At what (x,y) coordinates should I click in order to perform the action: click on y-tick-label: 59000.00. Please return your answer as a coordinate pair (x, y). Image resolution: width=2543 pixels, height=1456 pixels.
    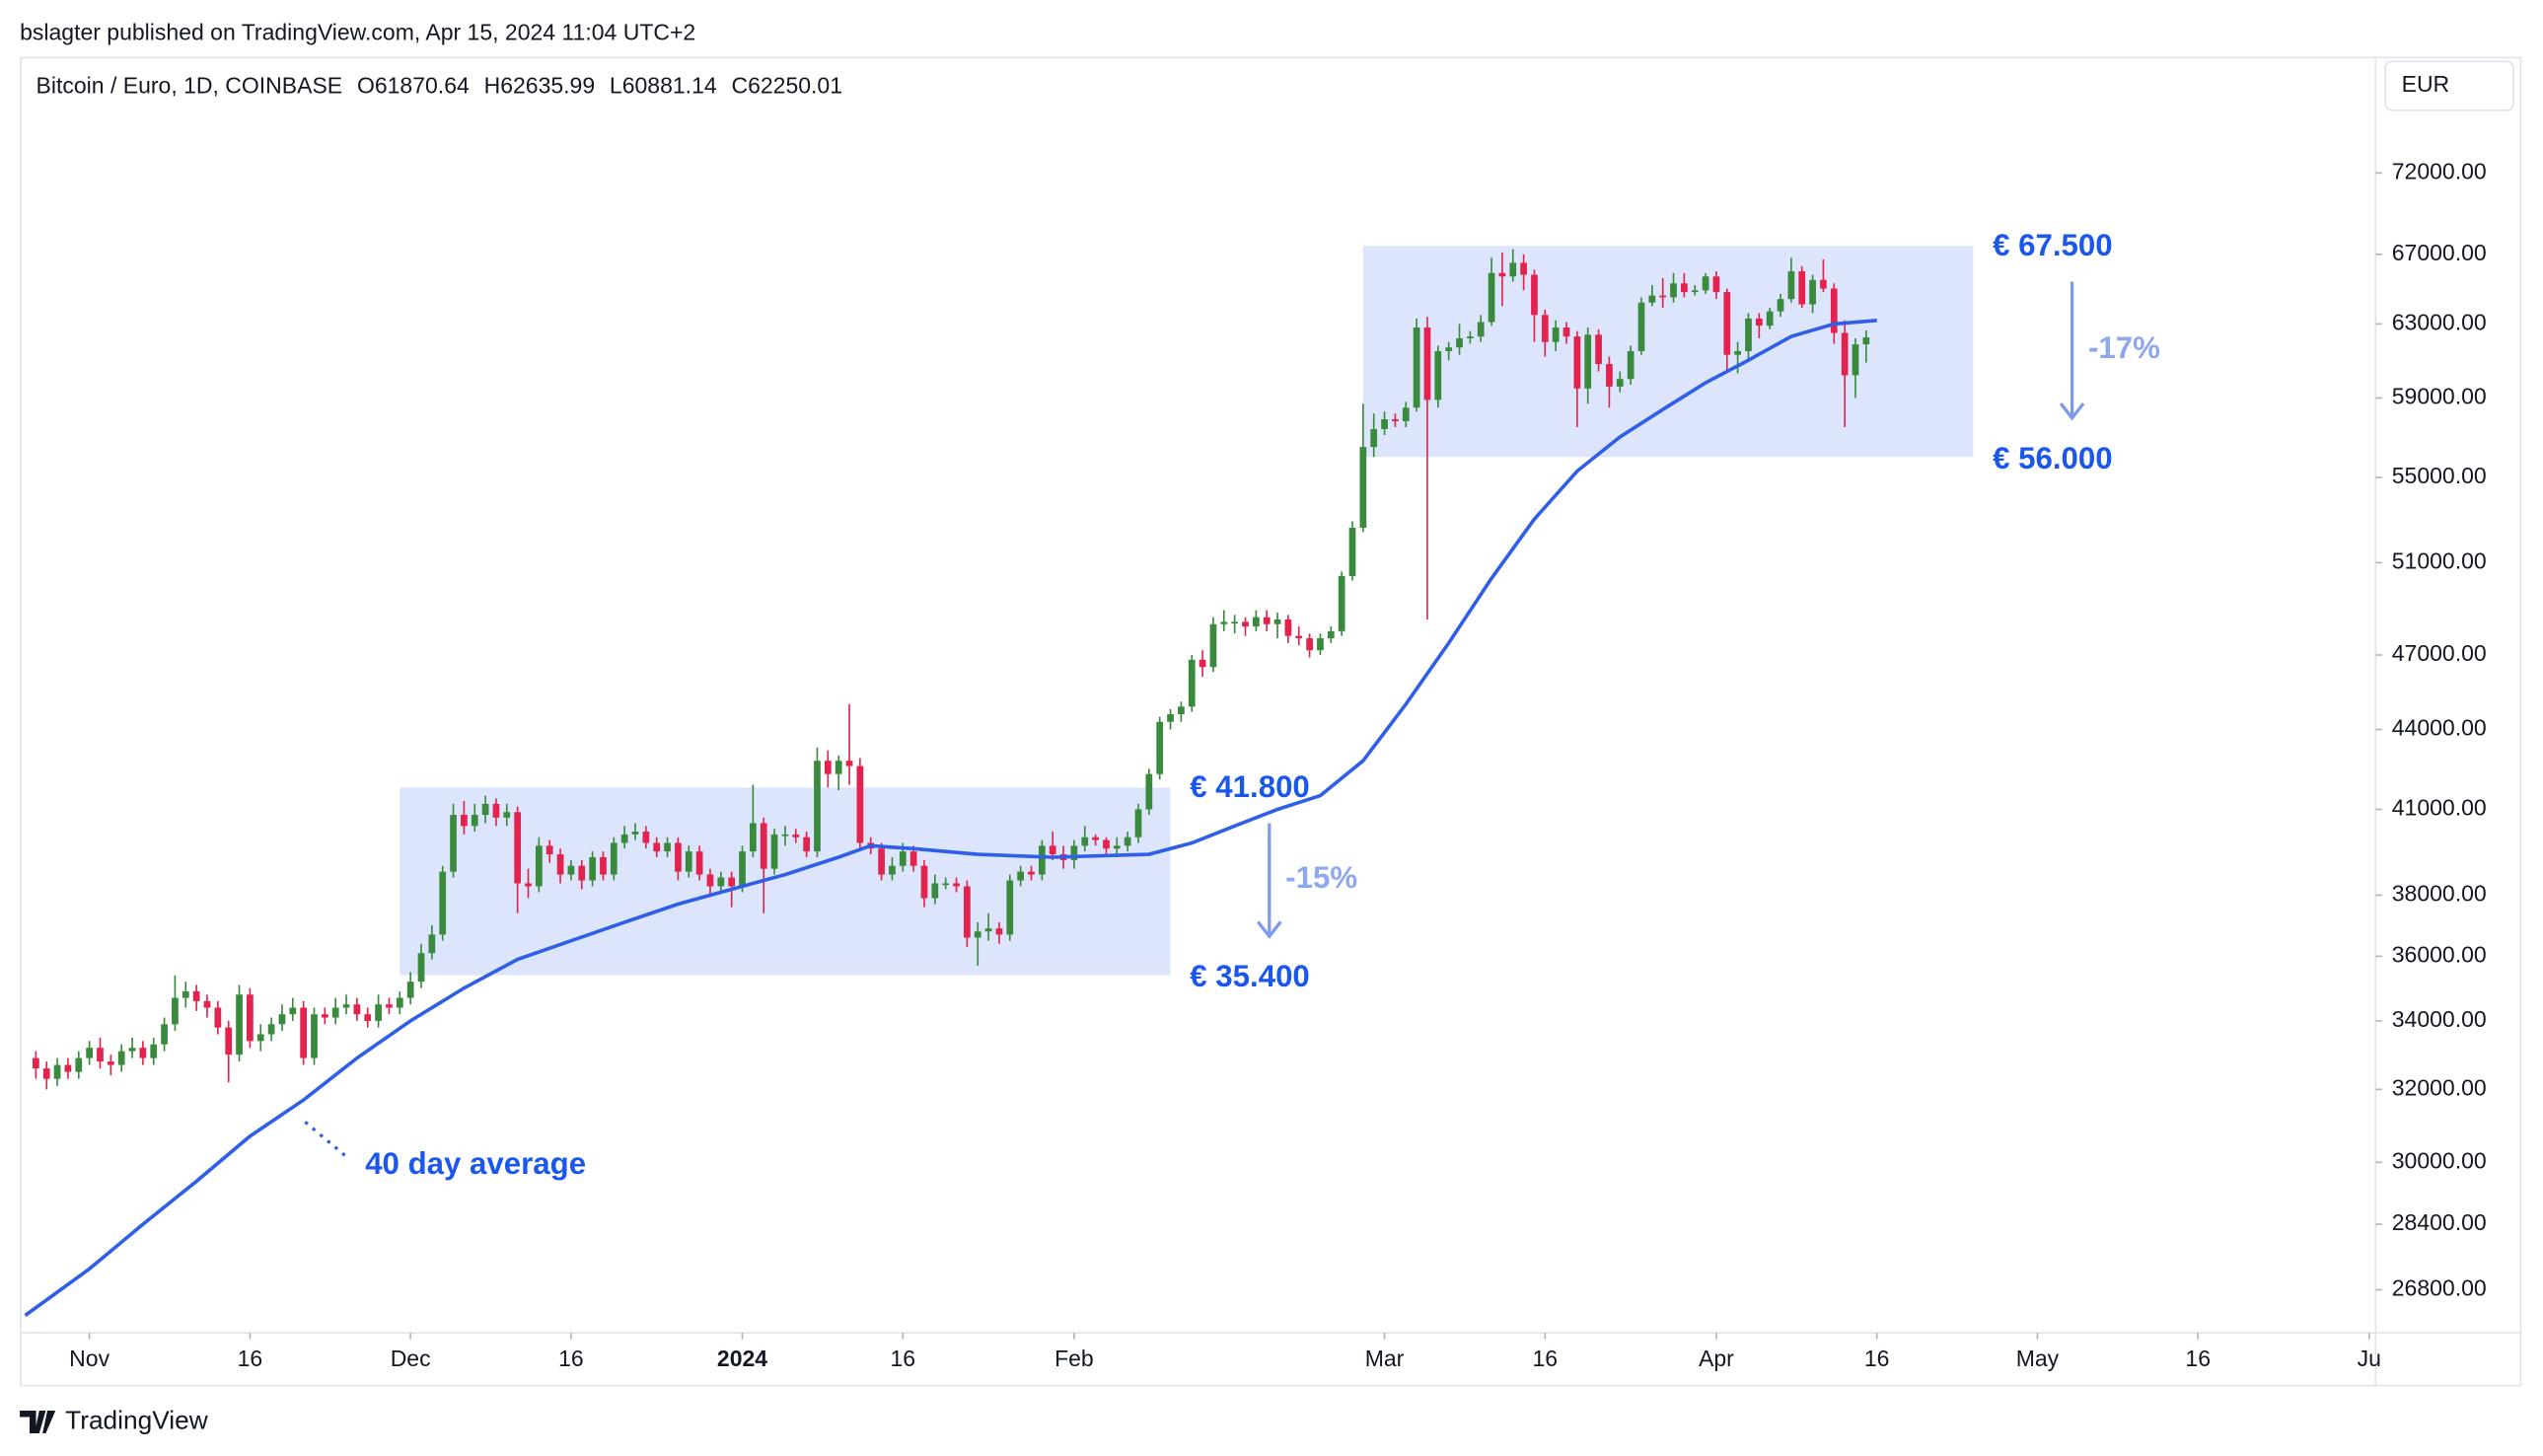
    Looking at the image, I should click on (2439, 396).